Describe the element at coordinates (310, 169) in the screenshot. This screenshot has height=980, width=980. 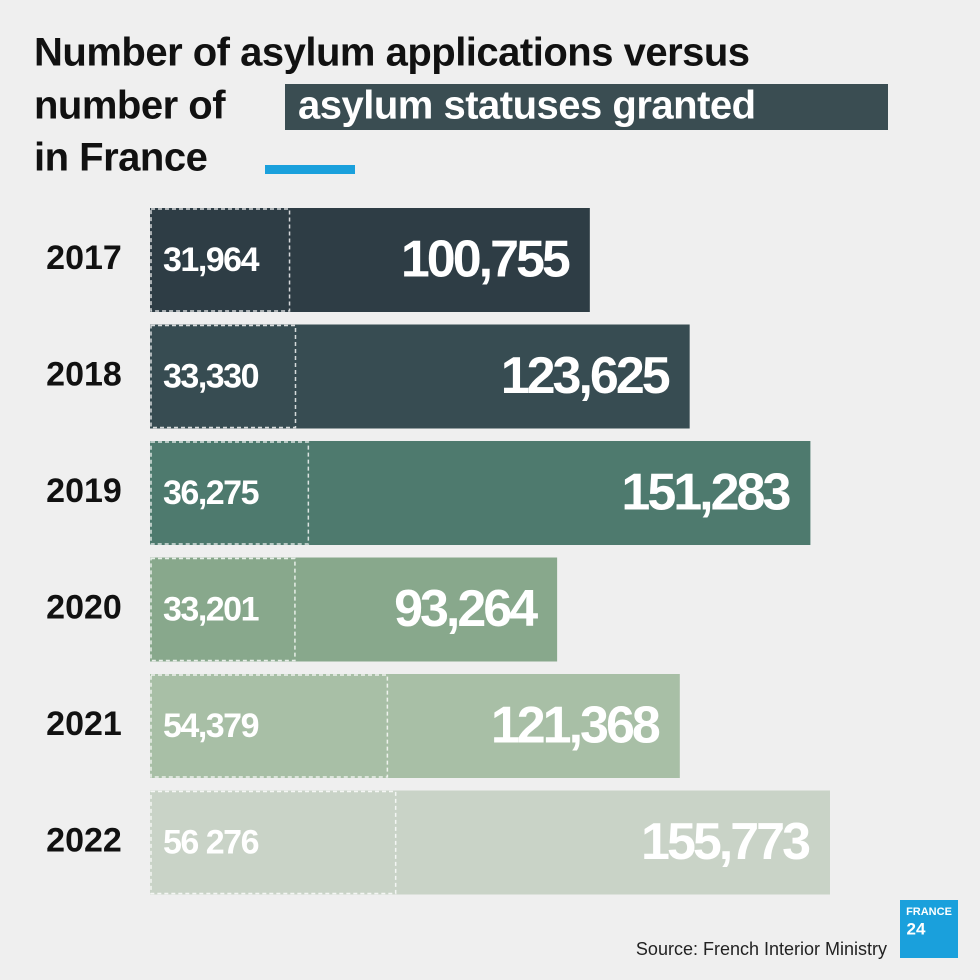
I see `legend-line` at that location.